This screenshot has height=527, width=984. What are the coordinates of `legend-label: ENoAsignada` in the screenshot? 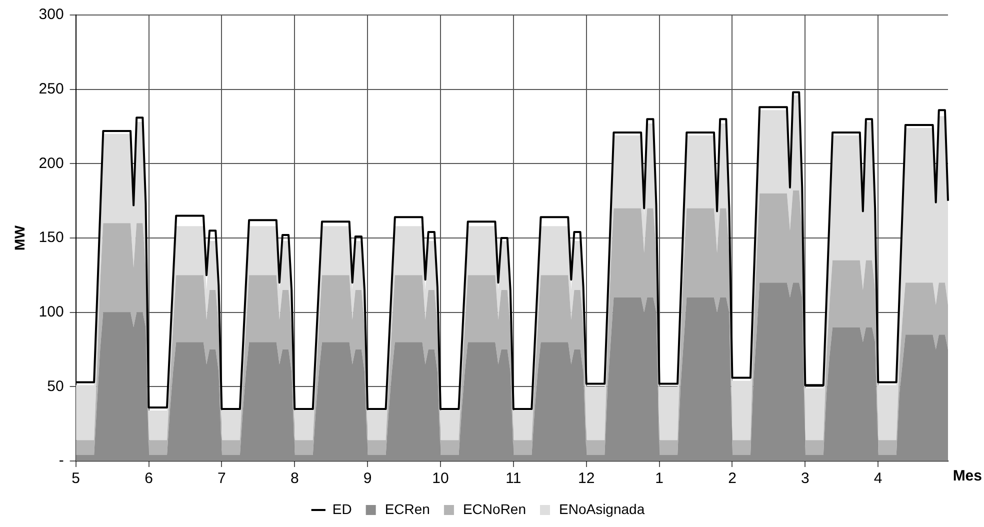 It's located at (601, 508).